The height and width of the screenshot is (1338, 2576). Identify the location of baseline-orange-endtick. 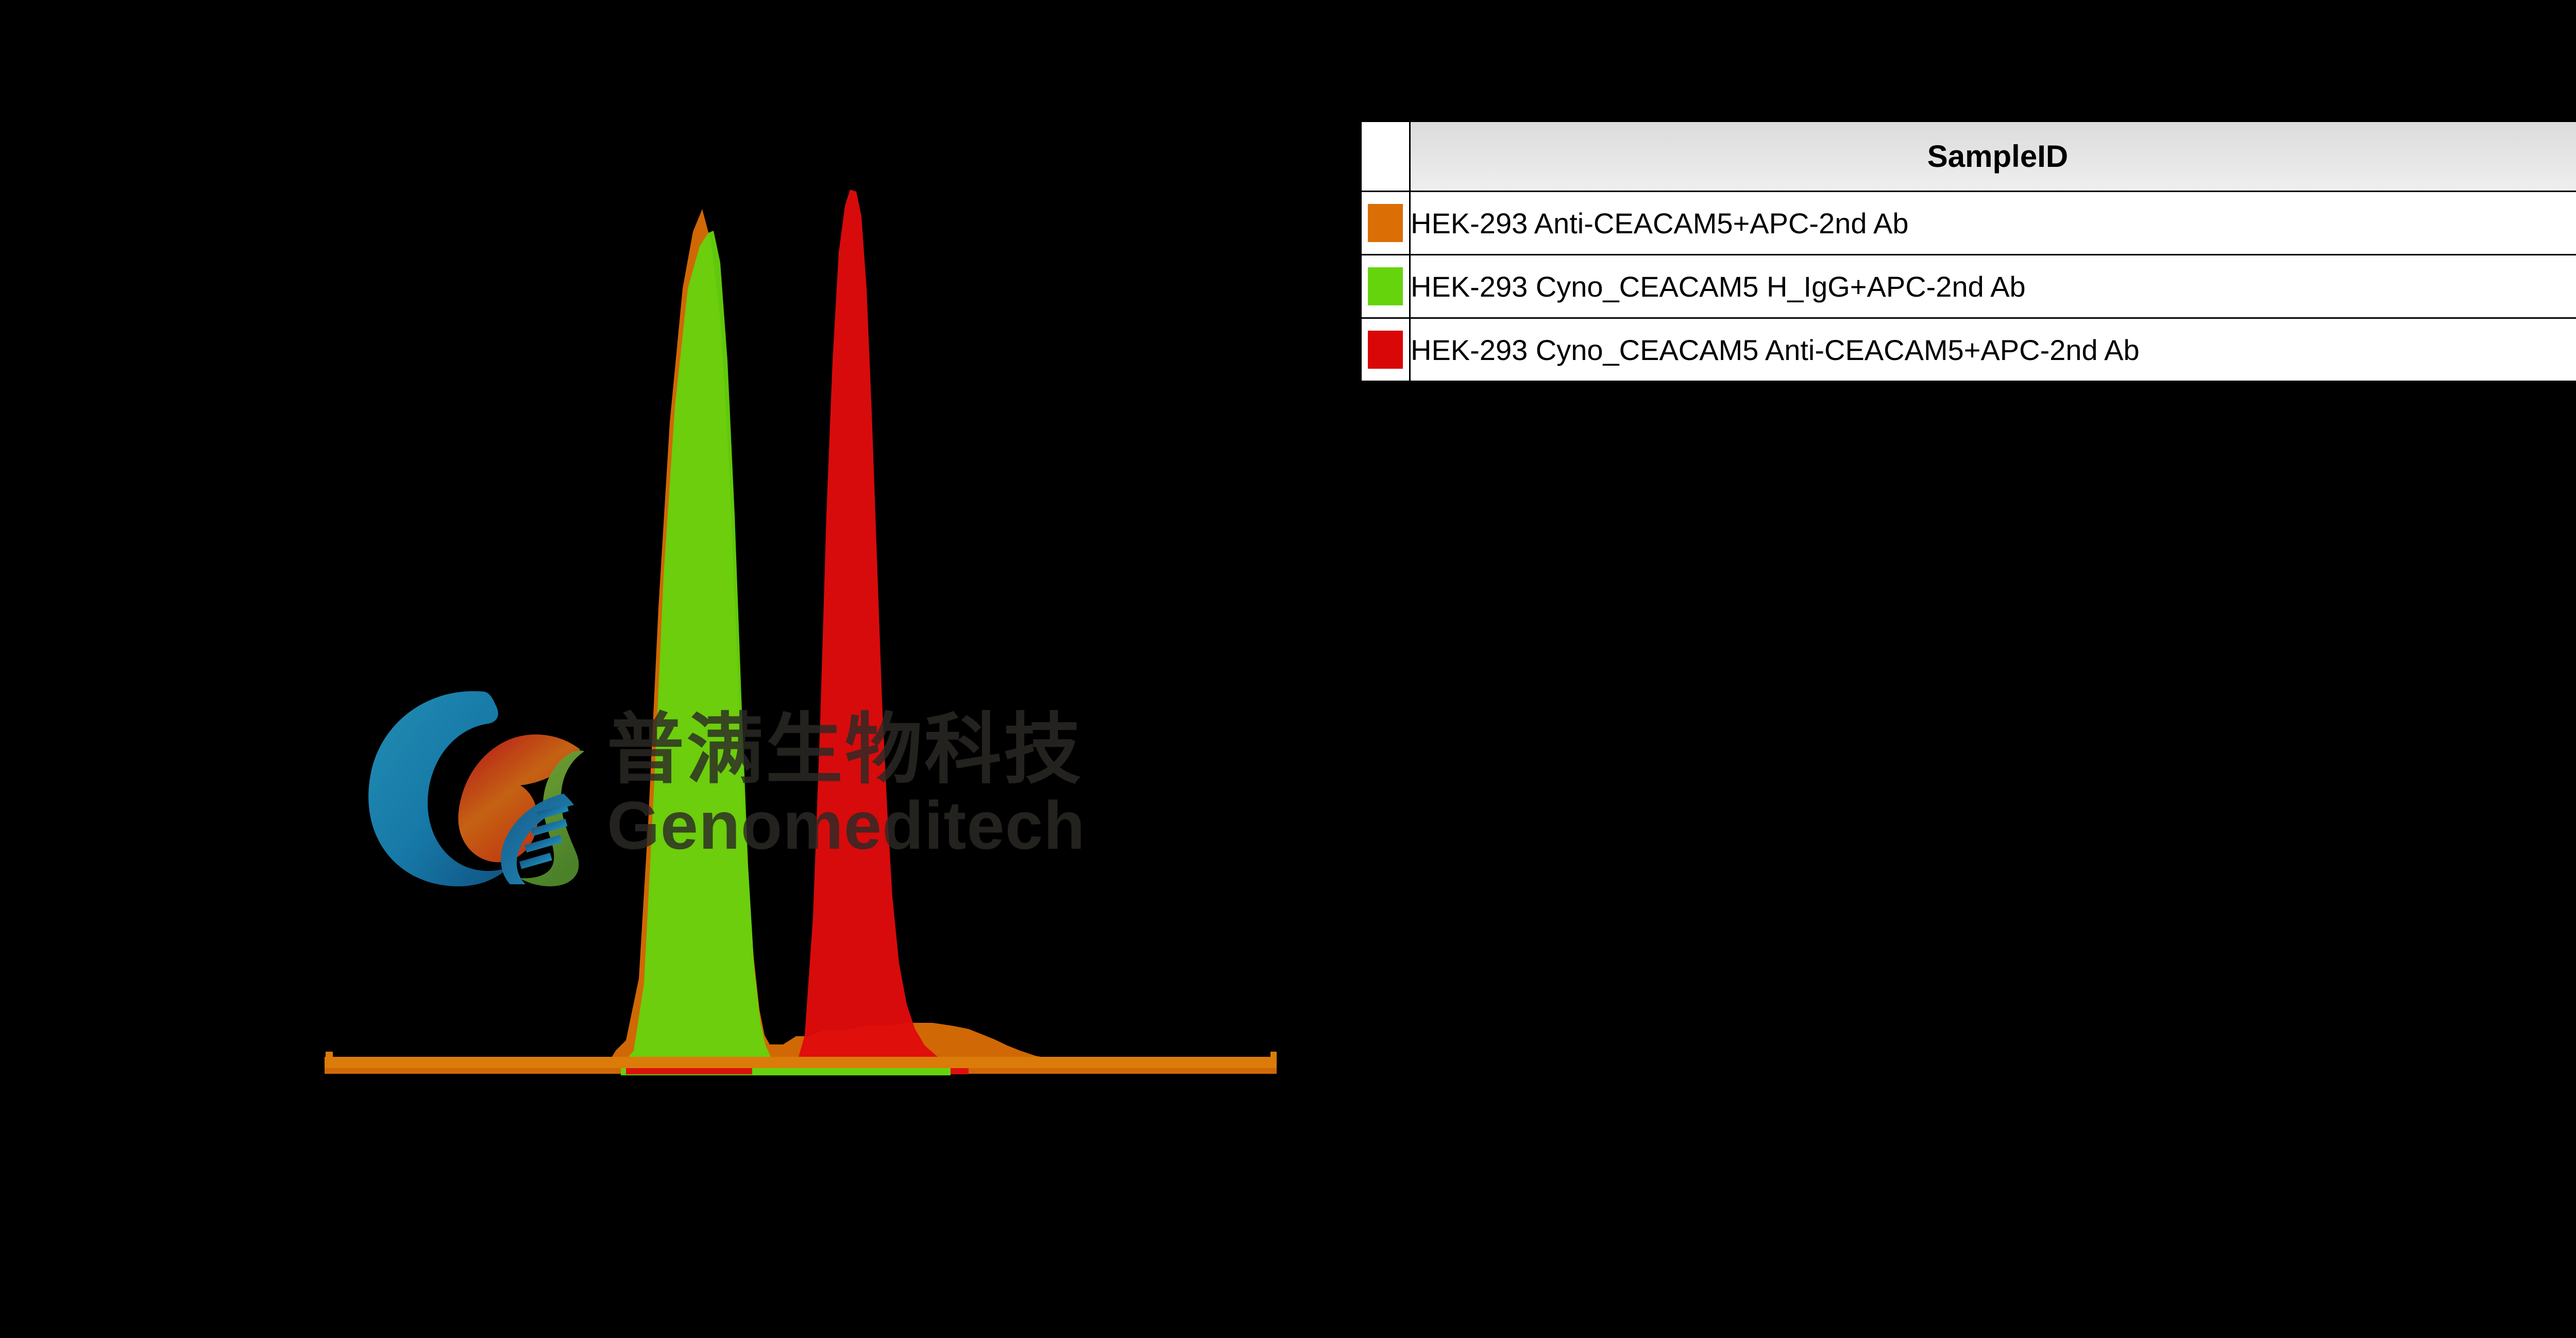
(1273, 1055).